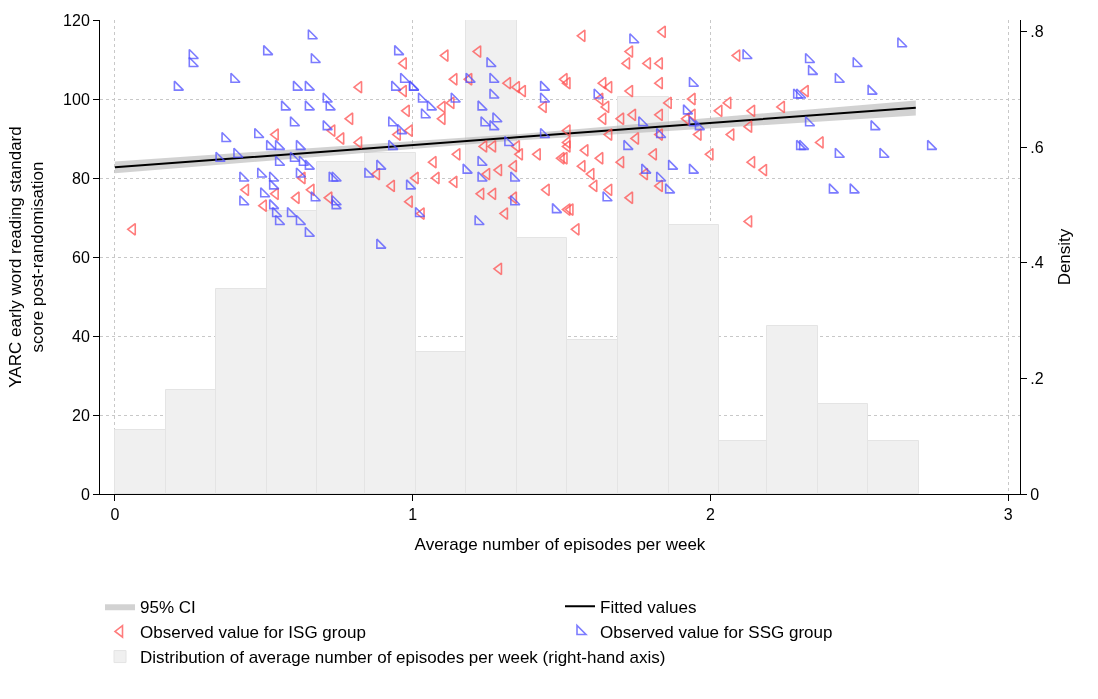 The width and height of the screenshot is (1098, 699). What do you see at coordinates (168, 607) in the screenshot?
I see `legend-label: 95% CI` at bounding box center [168, 607].